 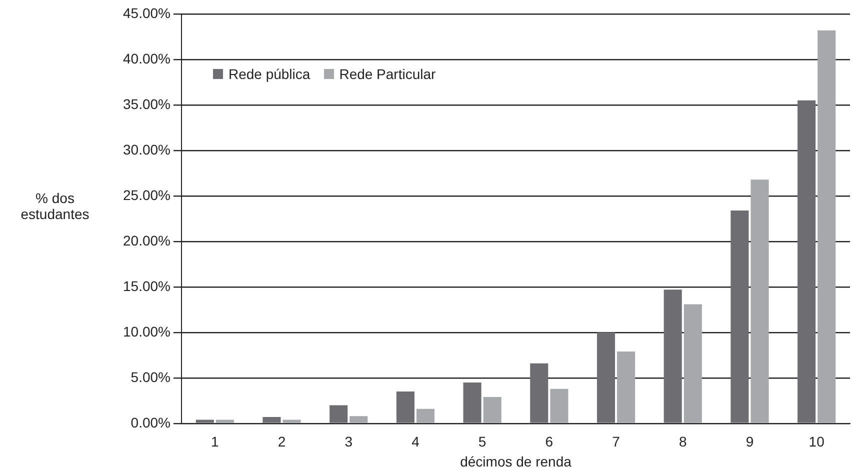 I want to click on x-tick-label: 7, so click(x=616, y=442).